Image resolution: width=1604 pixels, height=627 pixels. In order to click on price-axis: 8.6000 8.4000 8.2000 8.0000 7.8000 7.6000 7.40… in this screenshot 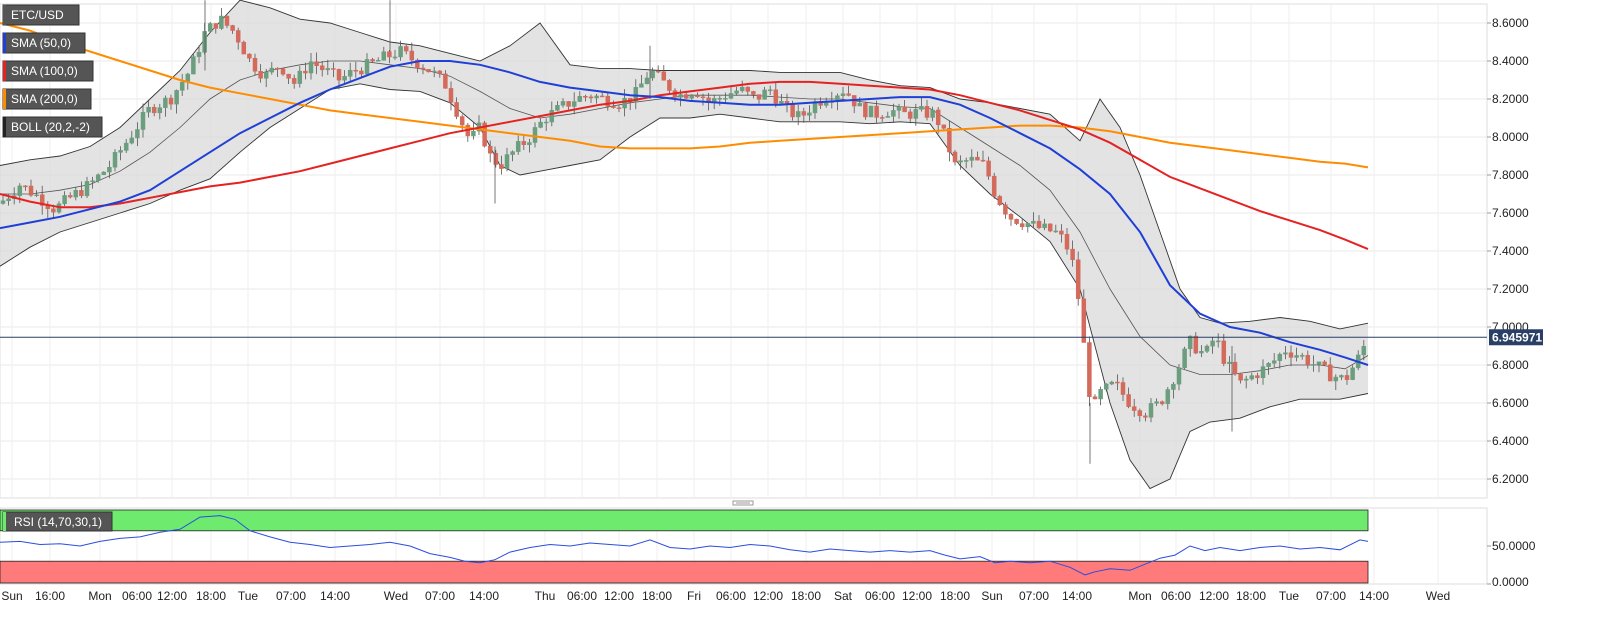, I will do `click(1515, 251)`.